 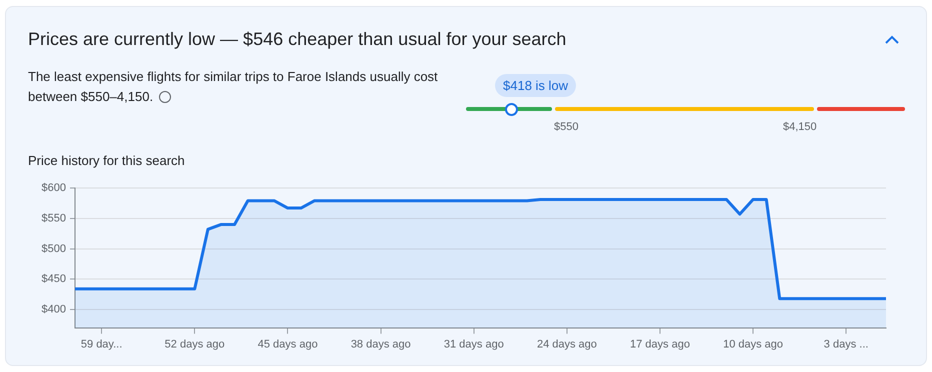 What do you see at coordinates (753, 344) in the screenshot?
I see `x-tick-label: 10 days ago` at bounding box center [753, 344].